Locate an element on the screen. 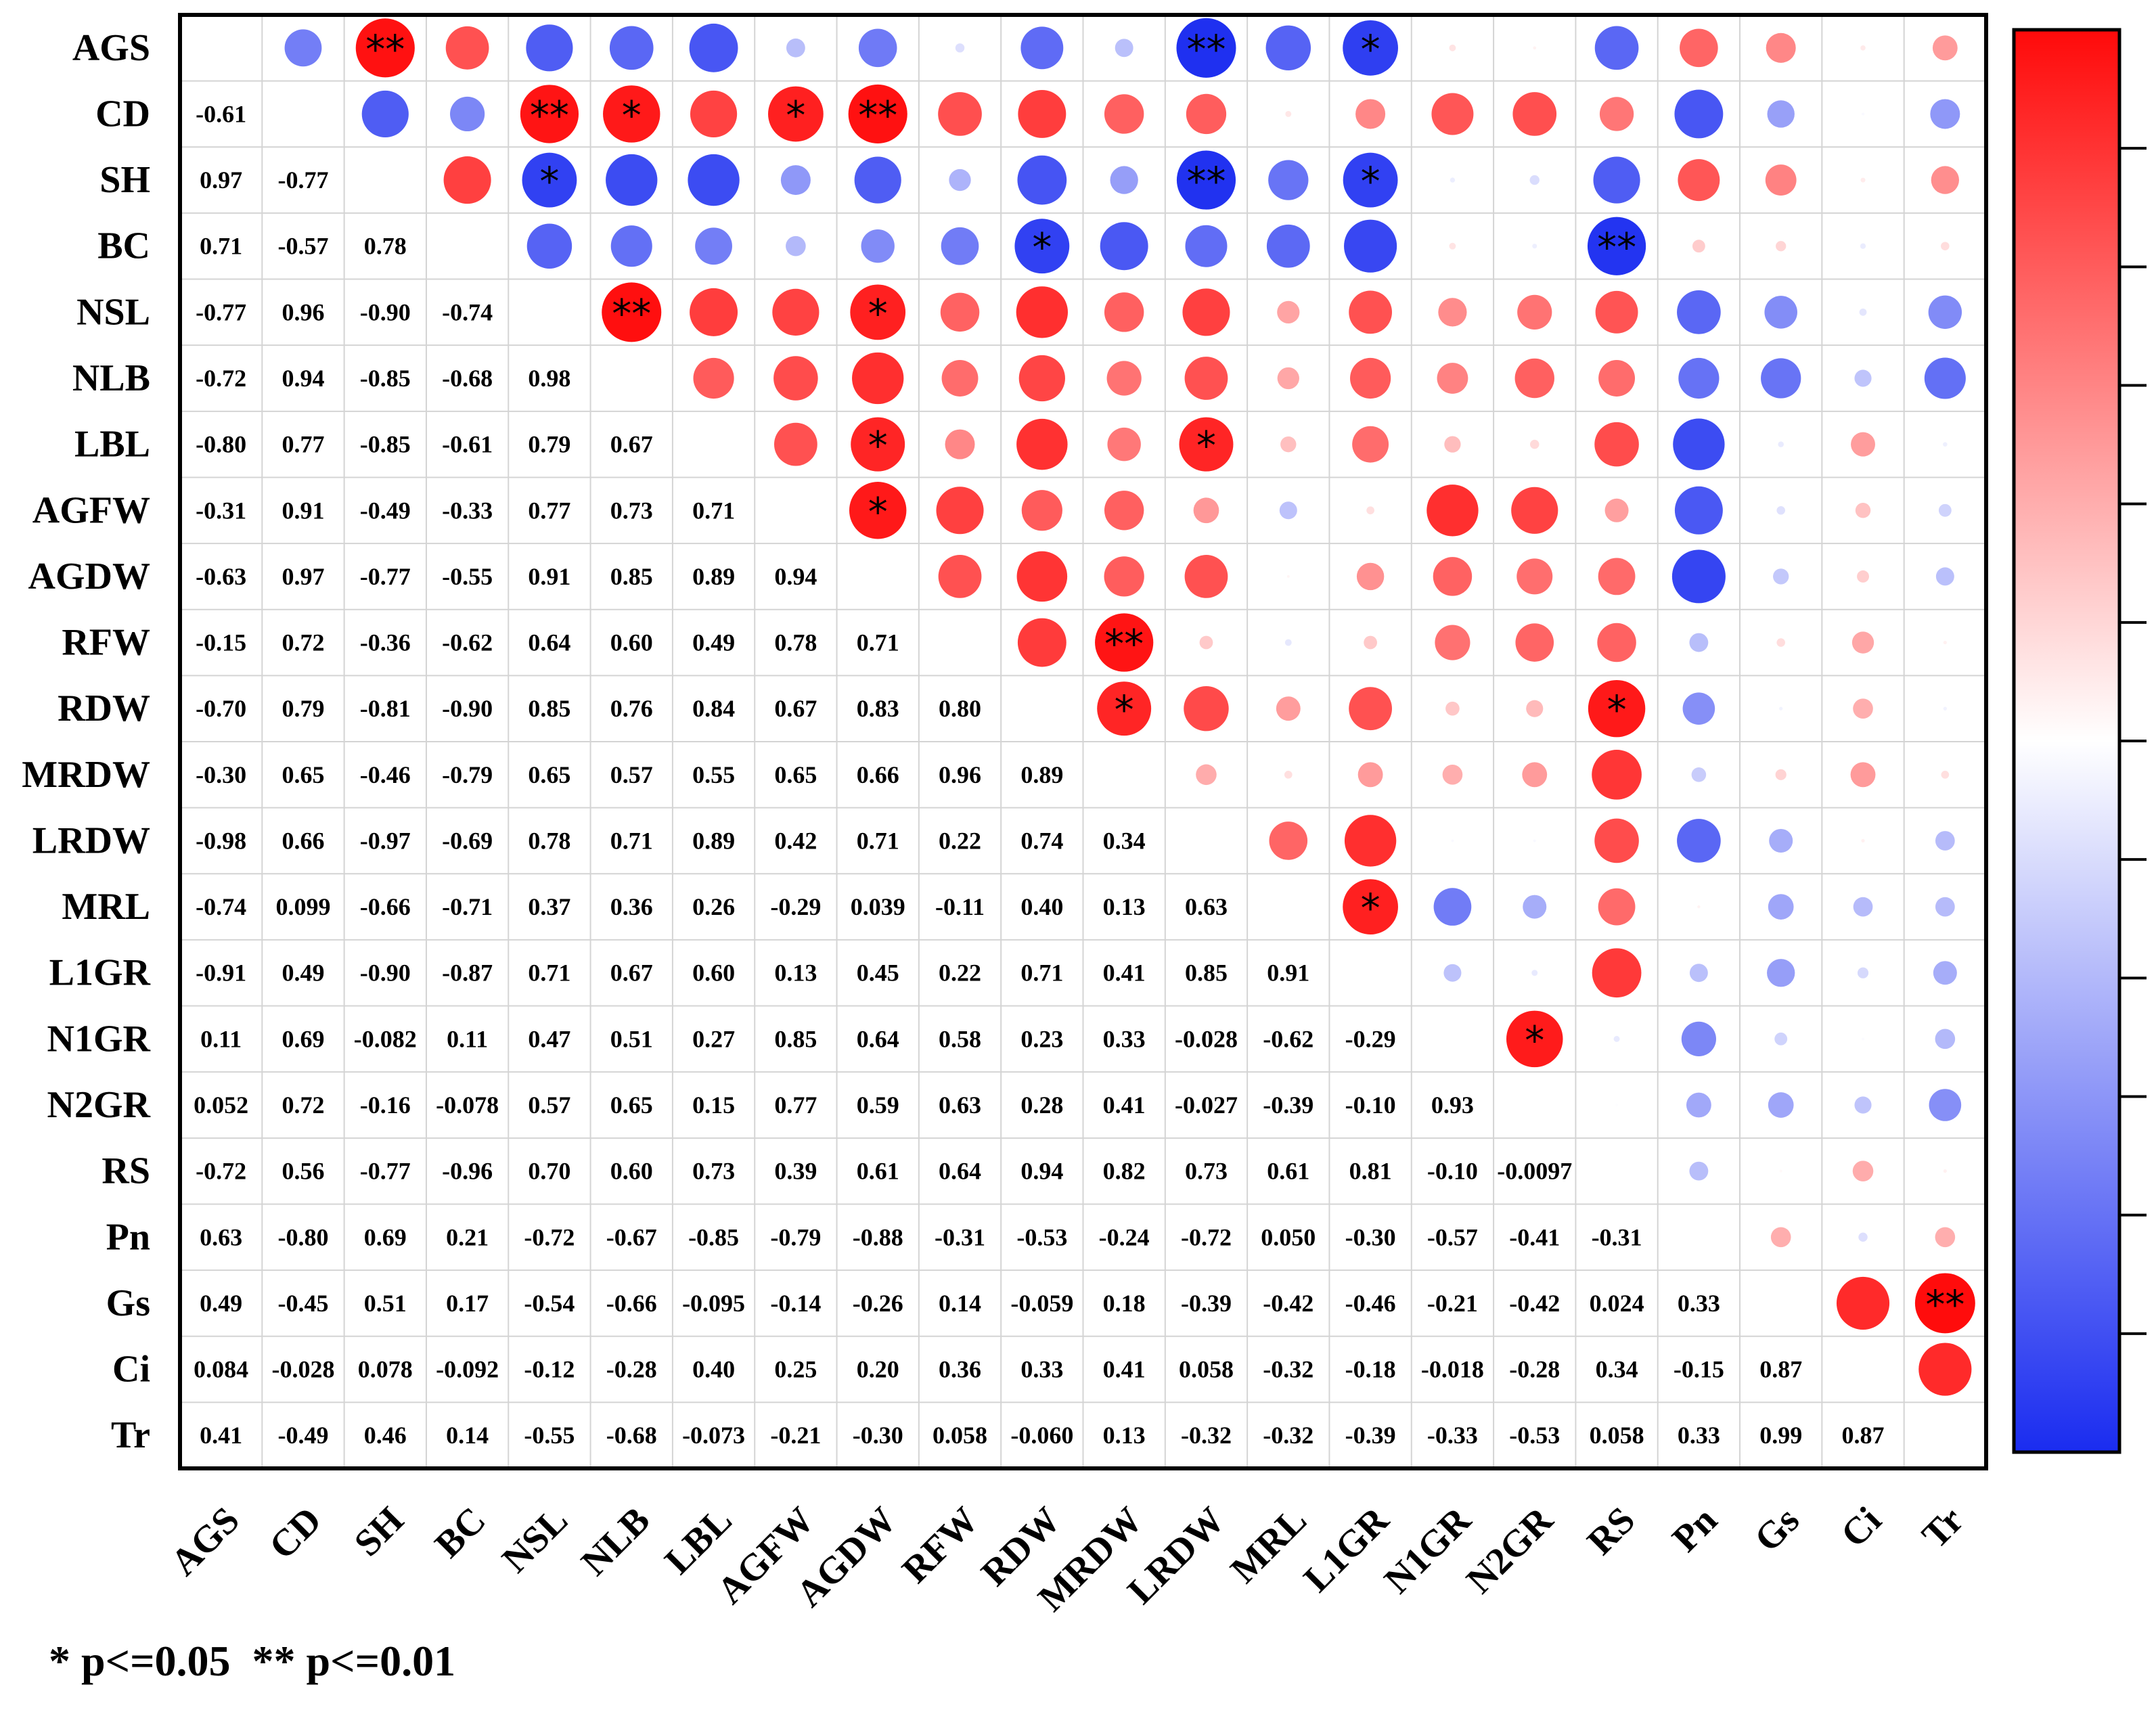  color-bar is located at coordinates (2079, 741).